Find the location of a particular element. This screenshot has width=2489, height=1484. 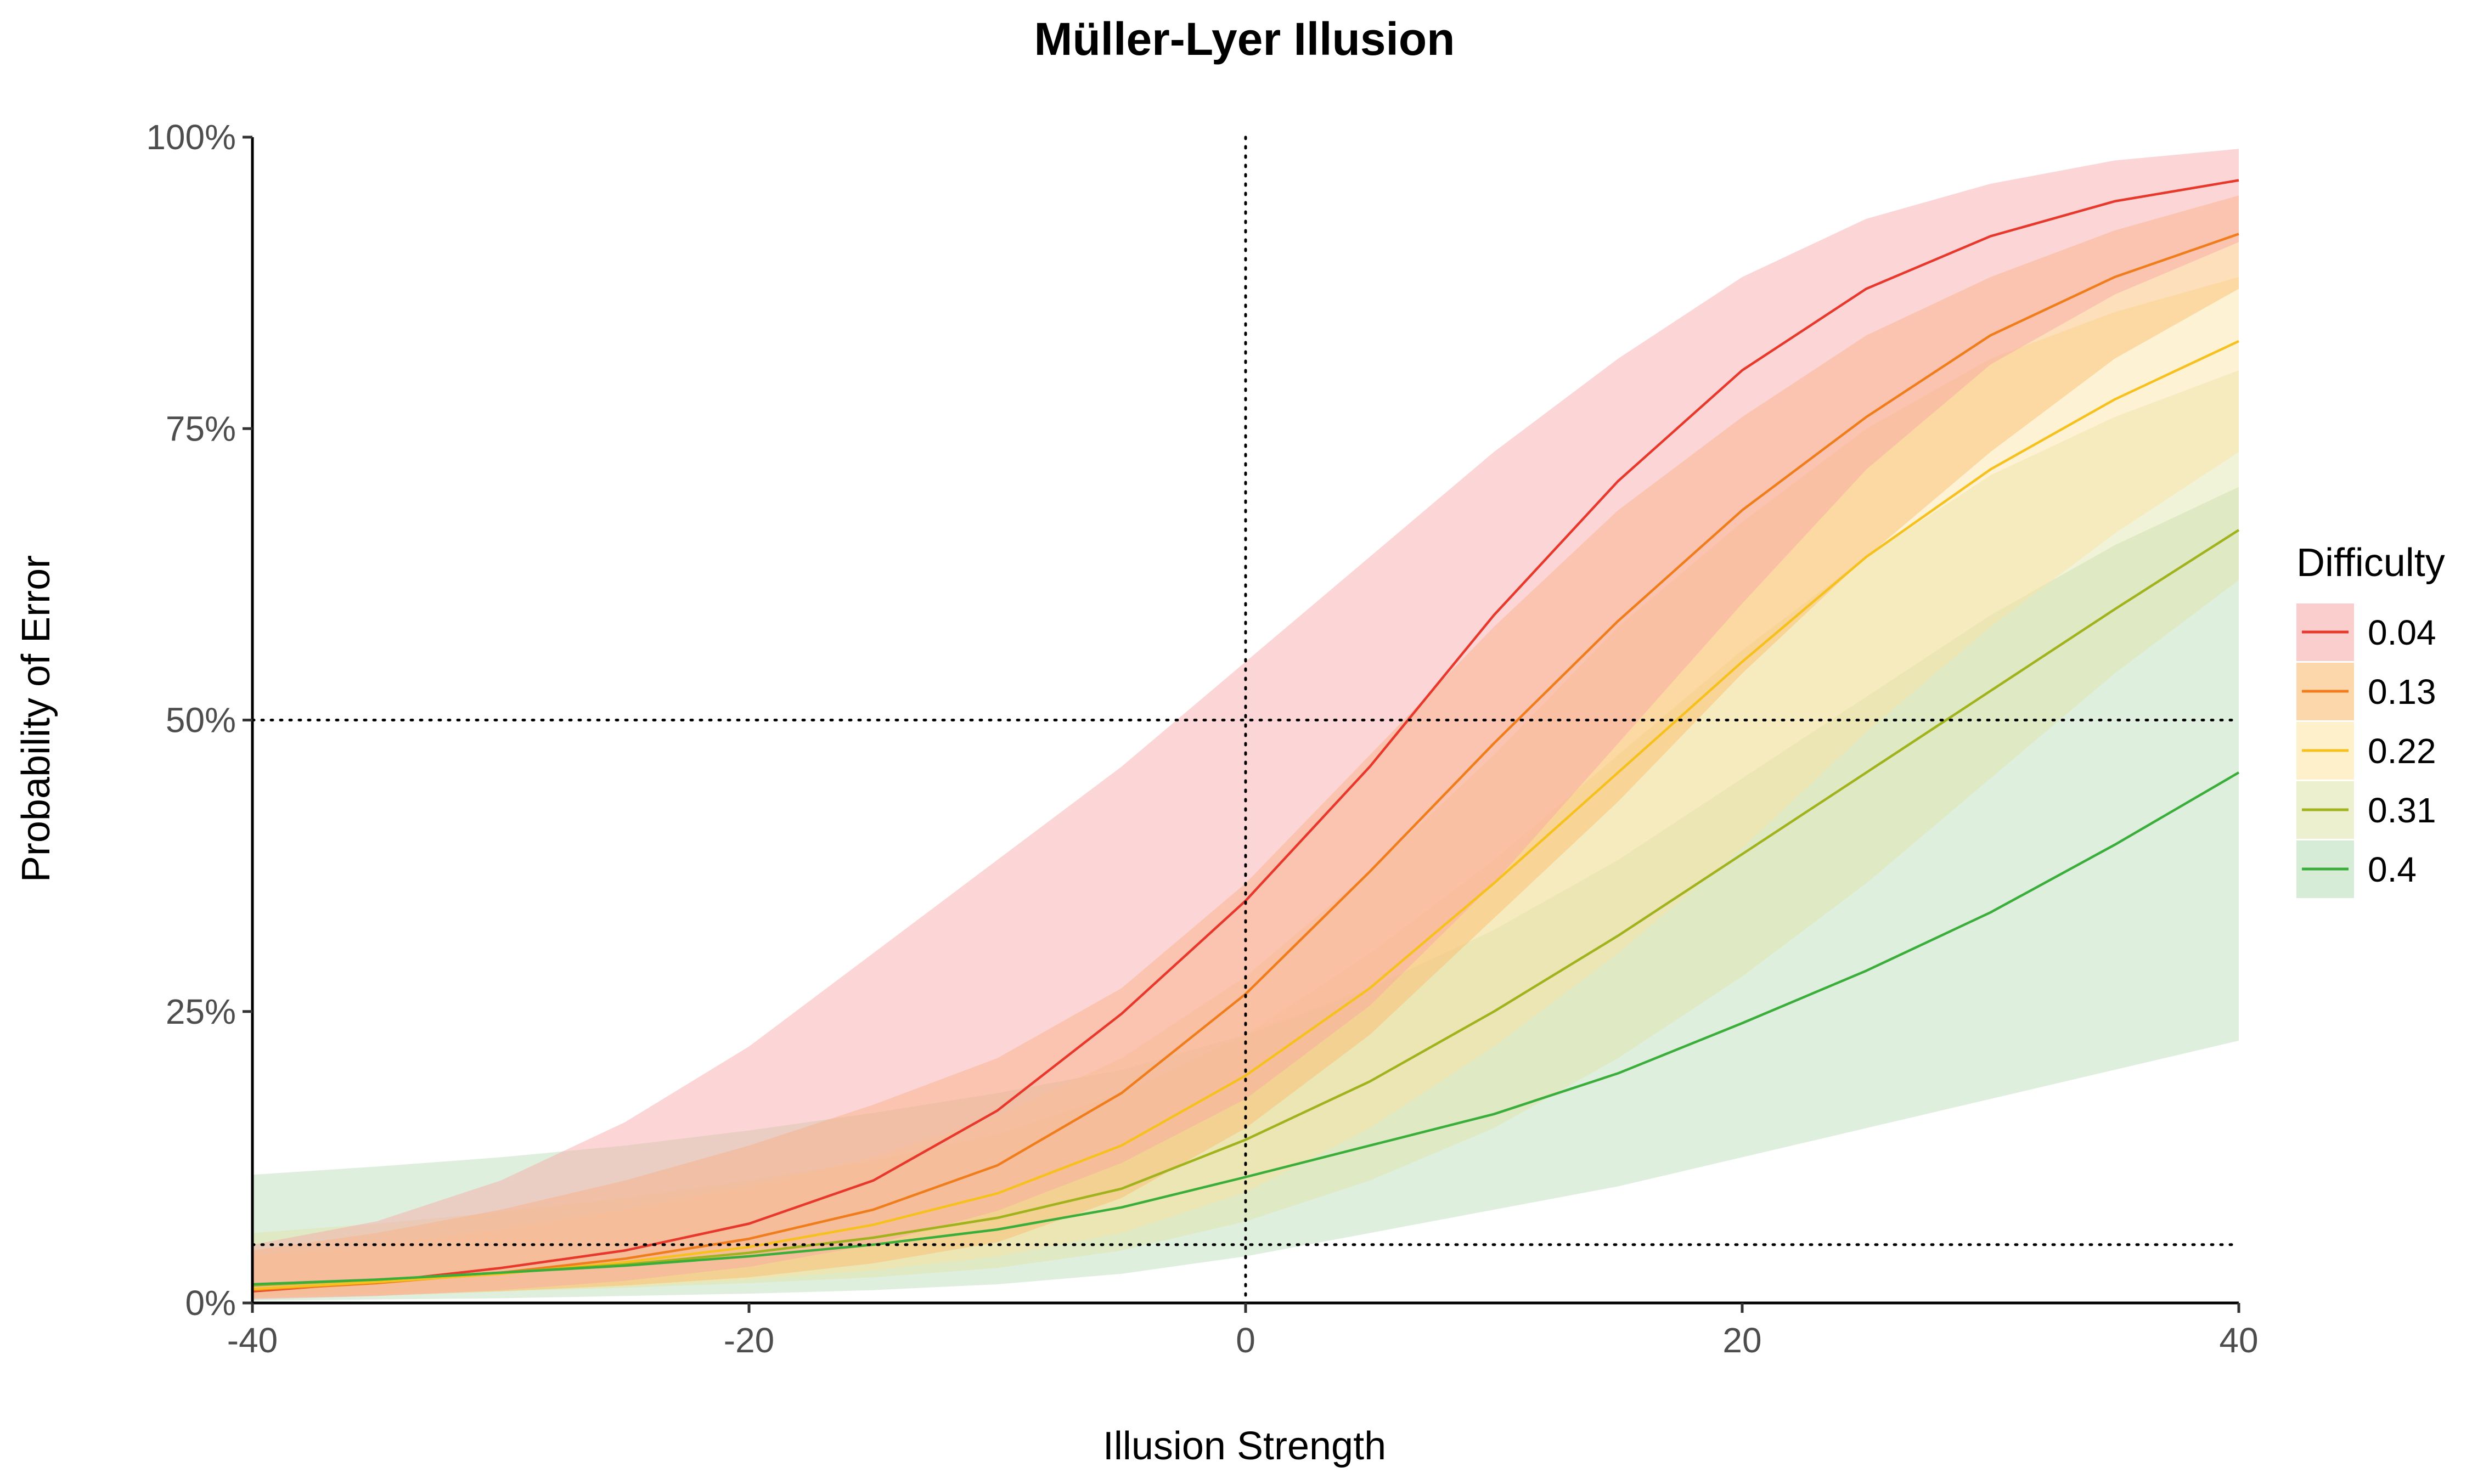

x-tick-label: -40 is located at coordinates (252, 1340).